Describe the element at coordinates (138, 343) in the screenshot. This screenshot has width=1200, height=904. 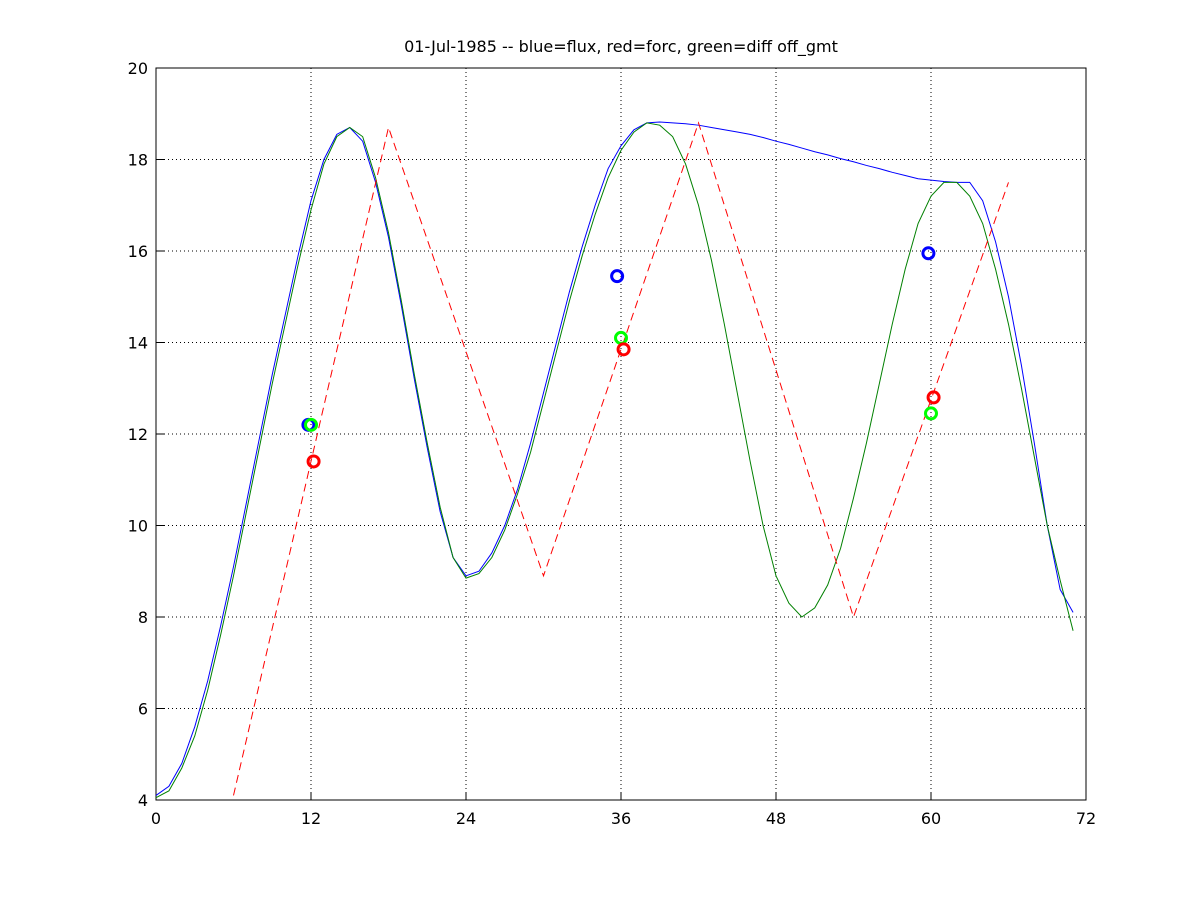
I see `y-tick-label: 14` at that location.